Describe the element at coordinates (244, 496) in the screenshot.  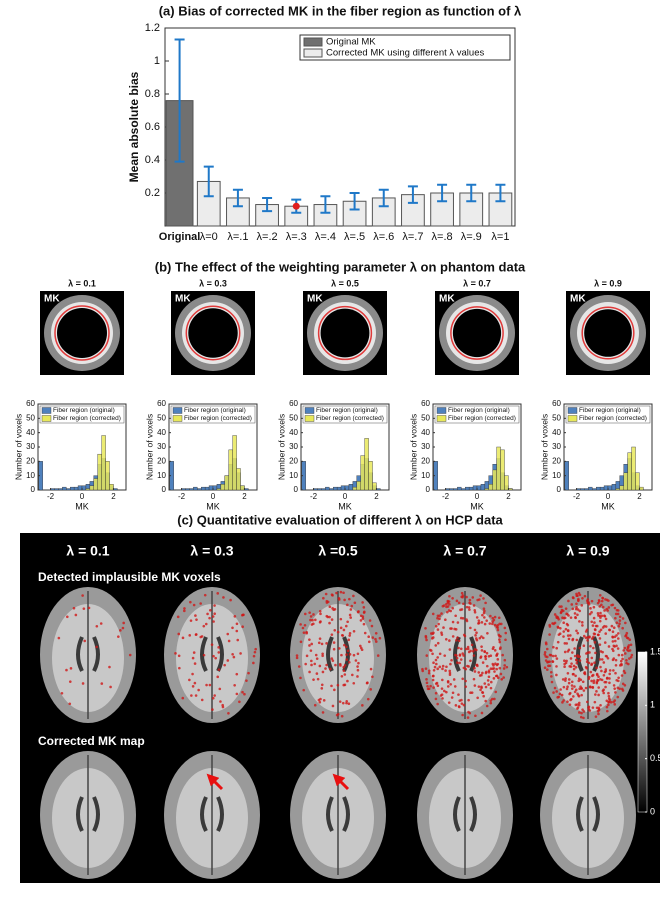
I see `x-tick-label: 2` at that location.